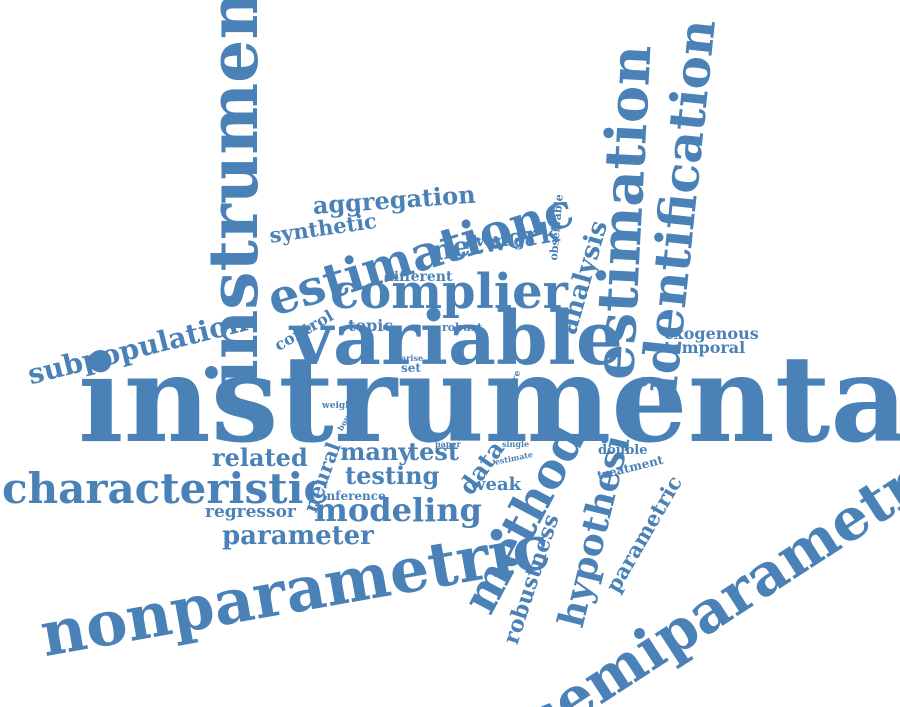 The height and width of the screenshot is (707, 900). Describe the element at coordinates (250, 512) in the screenshot. I see `word-regressor: regressor` at that location.